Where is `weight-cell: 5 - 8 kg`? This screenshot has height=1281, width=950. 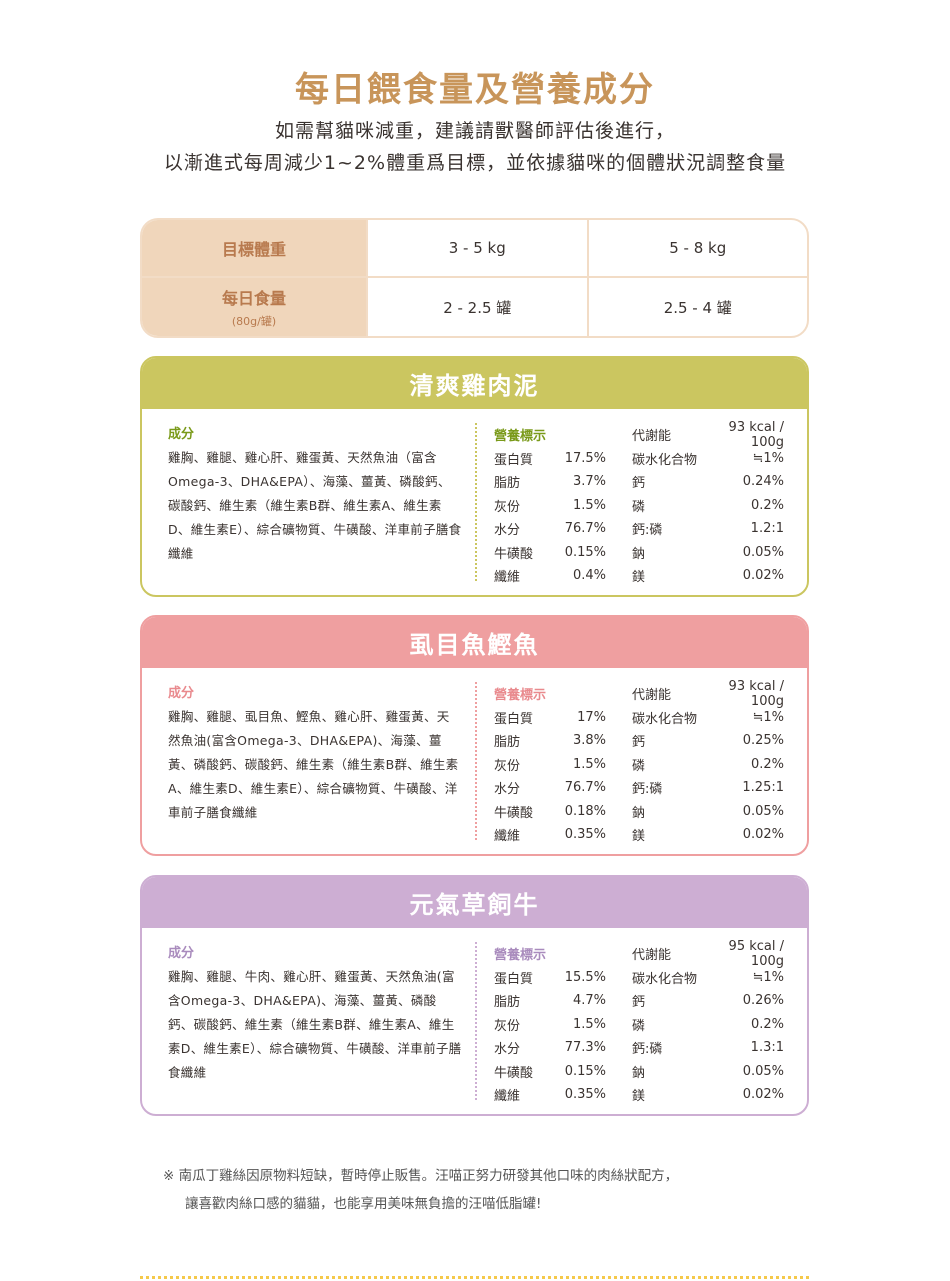
weight-cell: 5 - 8 kg is located at coordinates (696, 249).